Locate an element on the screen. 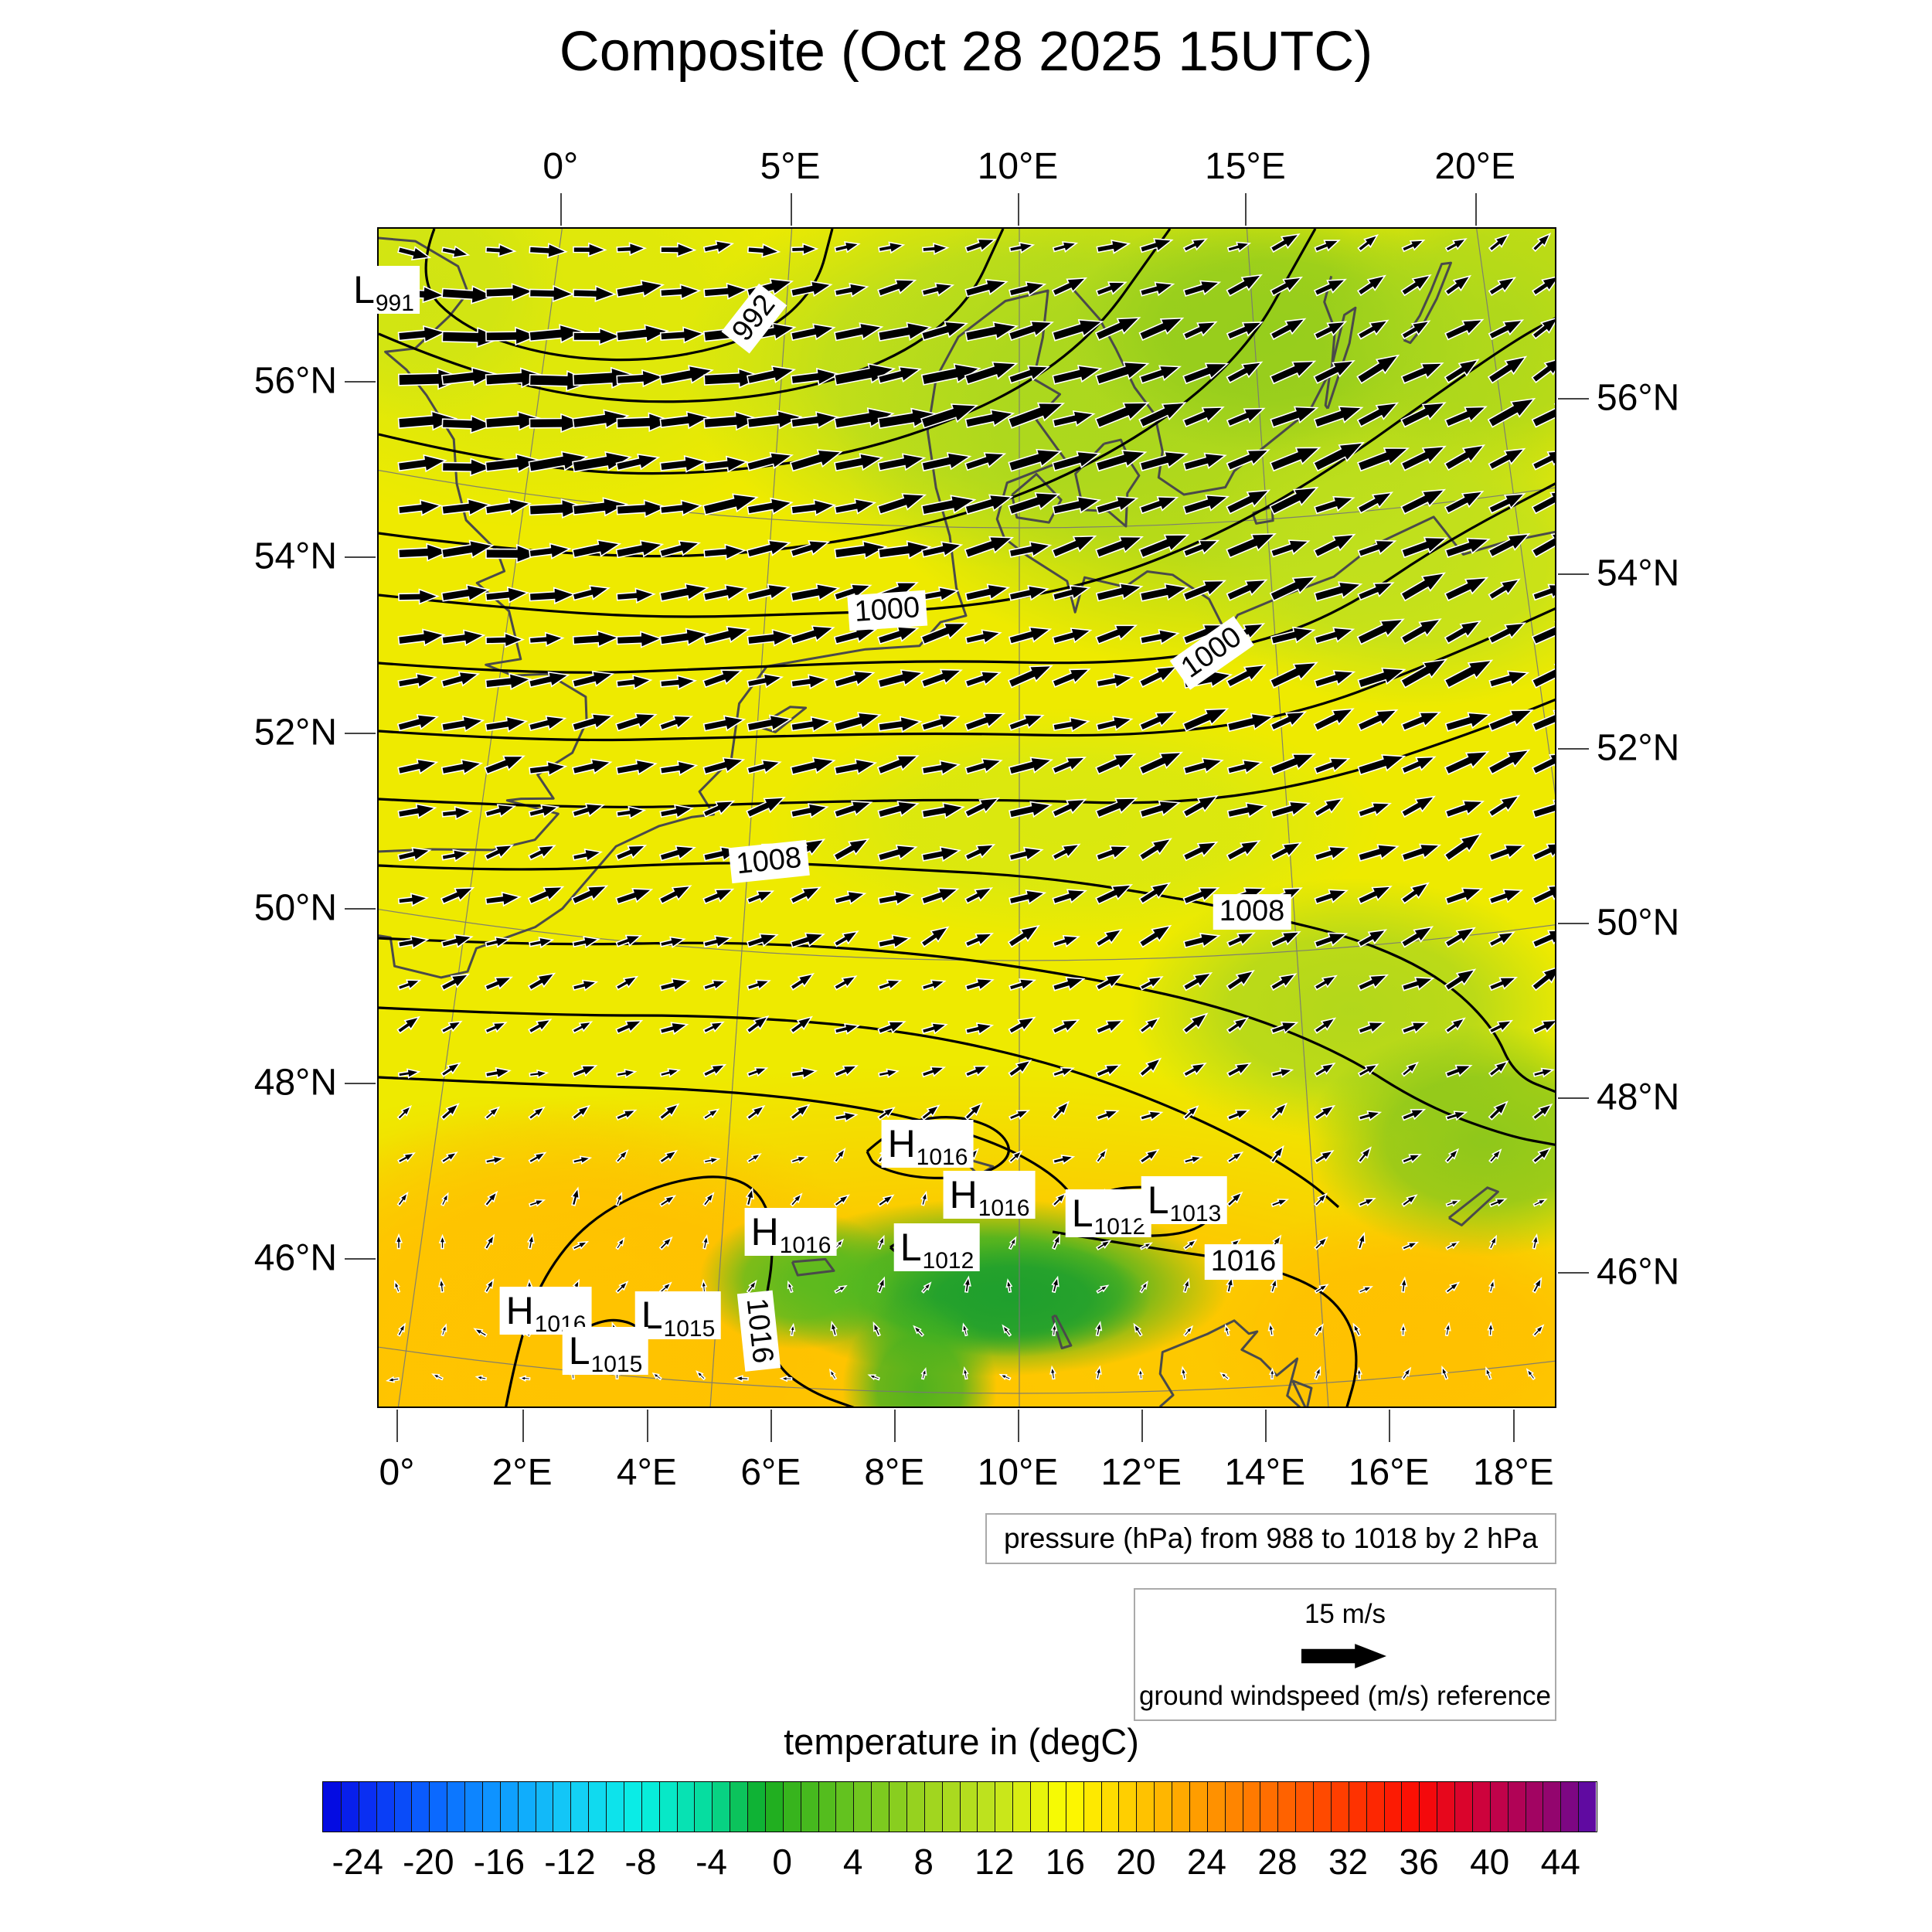  bottom-axis-tick is located at coordinates (523, 1426).